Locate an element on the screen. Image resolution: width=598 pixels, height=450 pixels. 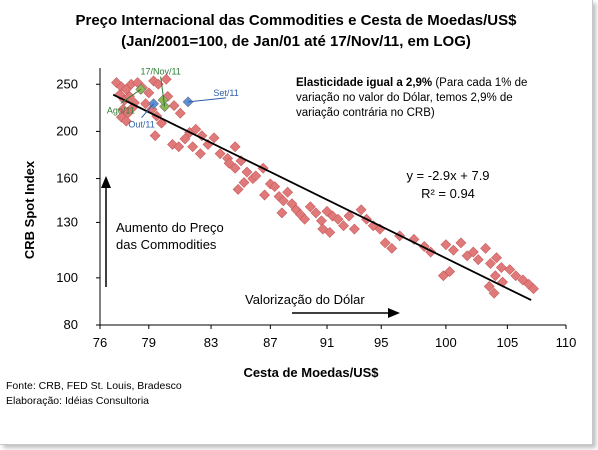
x-tick-label: 83 is located at coordinates (211, 342).